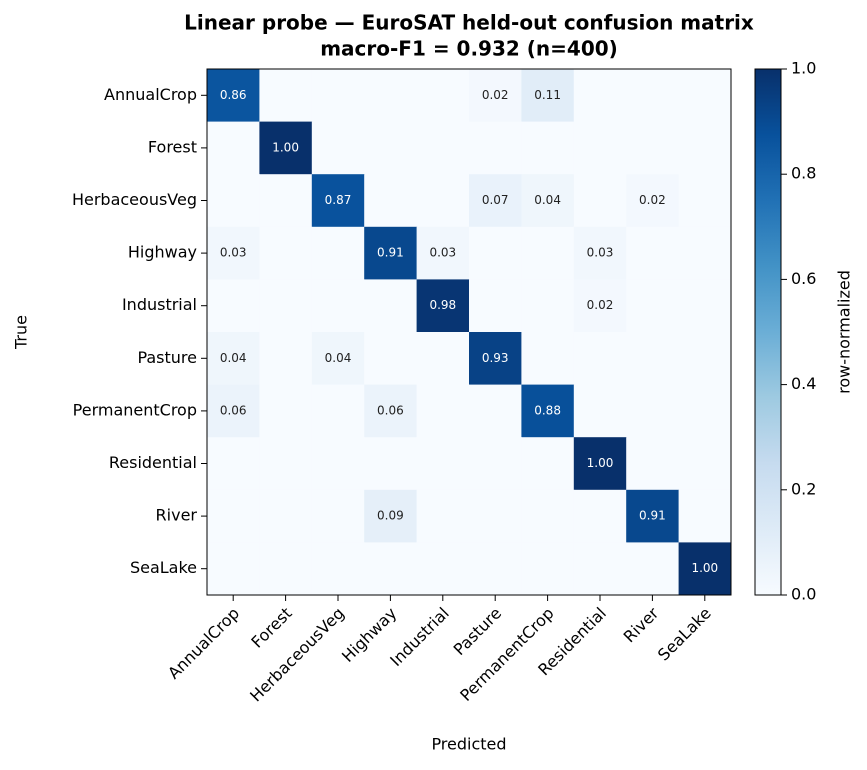  I want to click on cell-label: 0.93, so click(495, 358).